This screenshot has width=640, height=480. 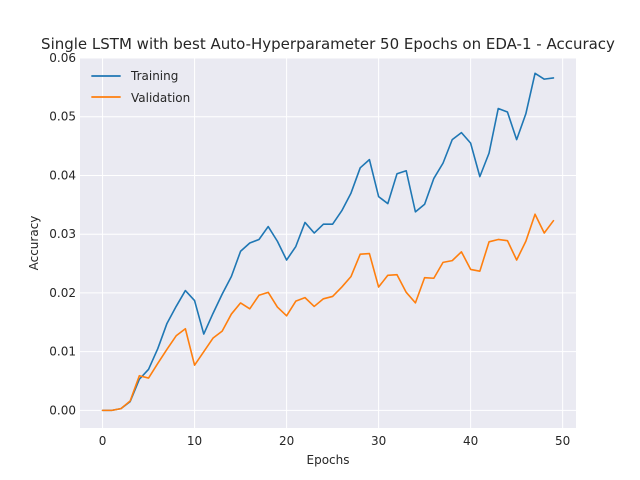 I want to click on legend-label-training: Training, so click(x=154, y=76).